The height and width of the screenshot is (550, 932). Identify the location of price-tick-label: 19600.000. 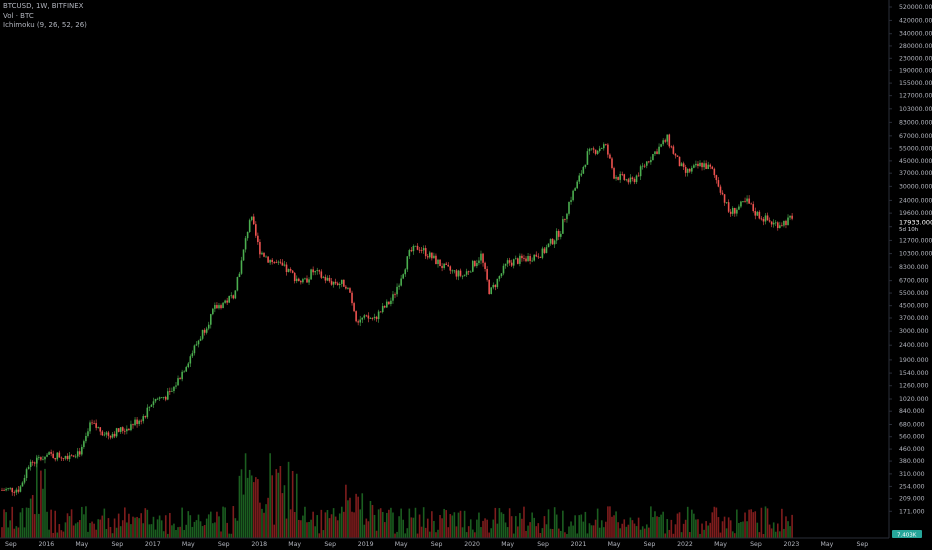
(915, 213).